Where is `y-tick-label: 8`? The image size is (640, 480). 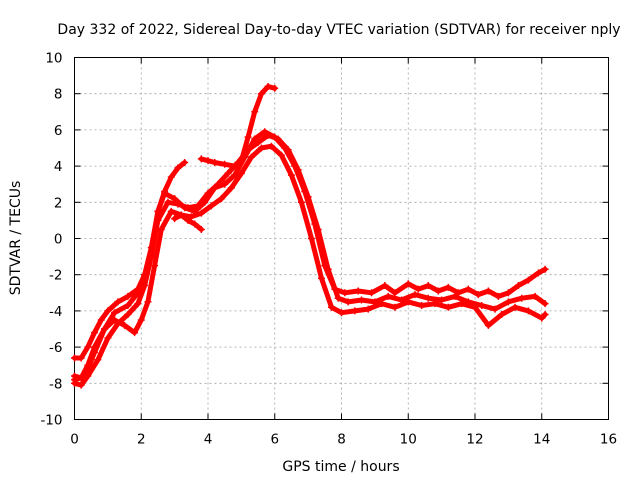 y-tick-label: 8 is located at coordinates (58, 95).